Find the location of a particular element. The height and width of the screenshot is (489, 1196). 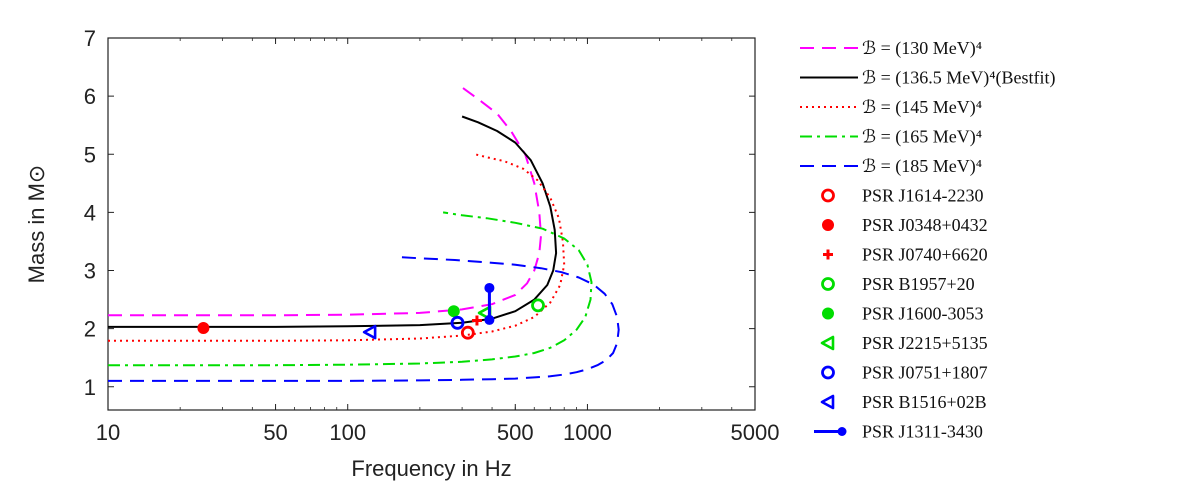

legend-label-point-6: PSR J2215+5135 is located at coordinates (925, 343).